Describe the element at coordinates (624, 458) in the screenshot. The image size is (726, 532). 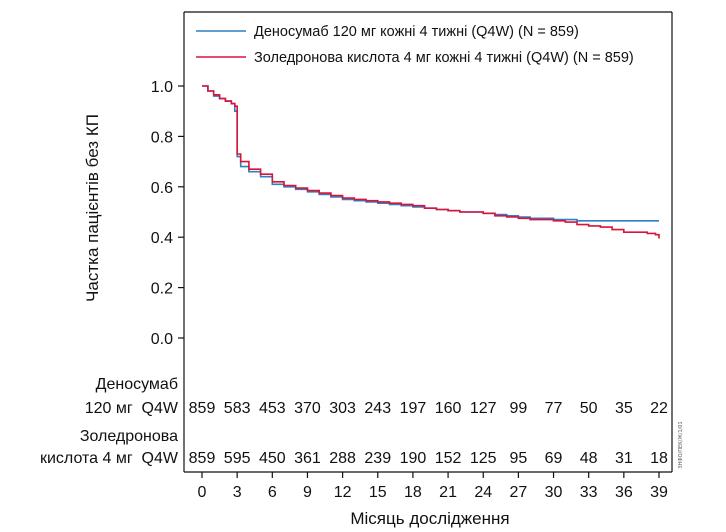
I see `risk-value-zoledronic: 31` at that location.